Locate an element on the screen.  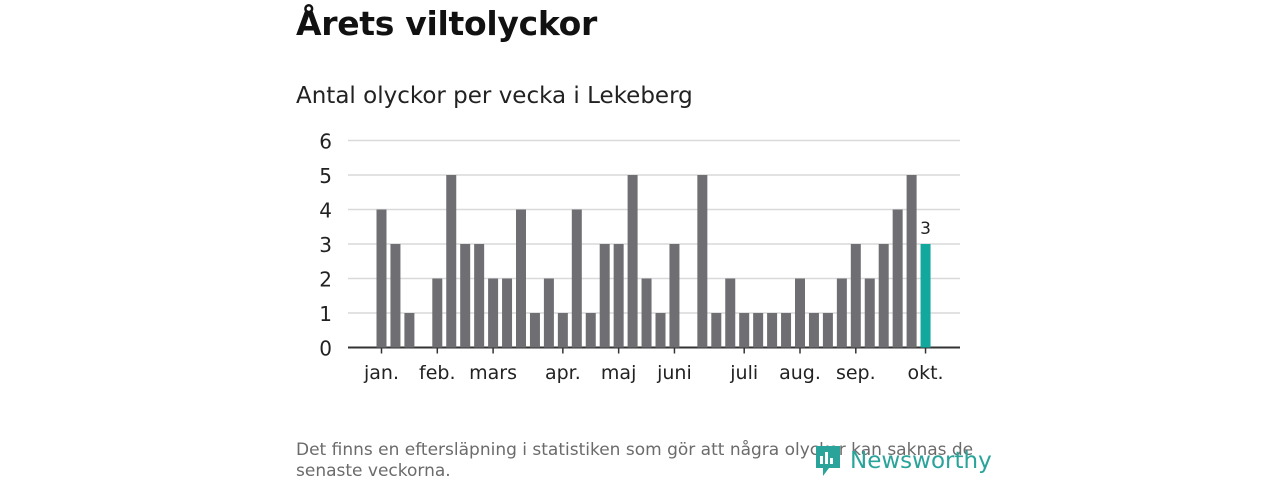
x-tick-label: apr. is located at coordinates (563, 373).